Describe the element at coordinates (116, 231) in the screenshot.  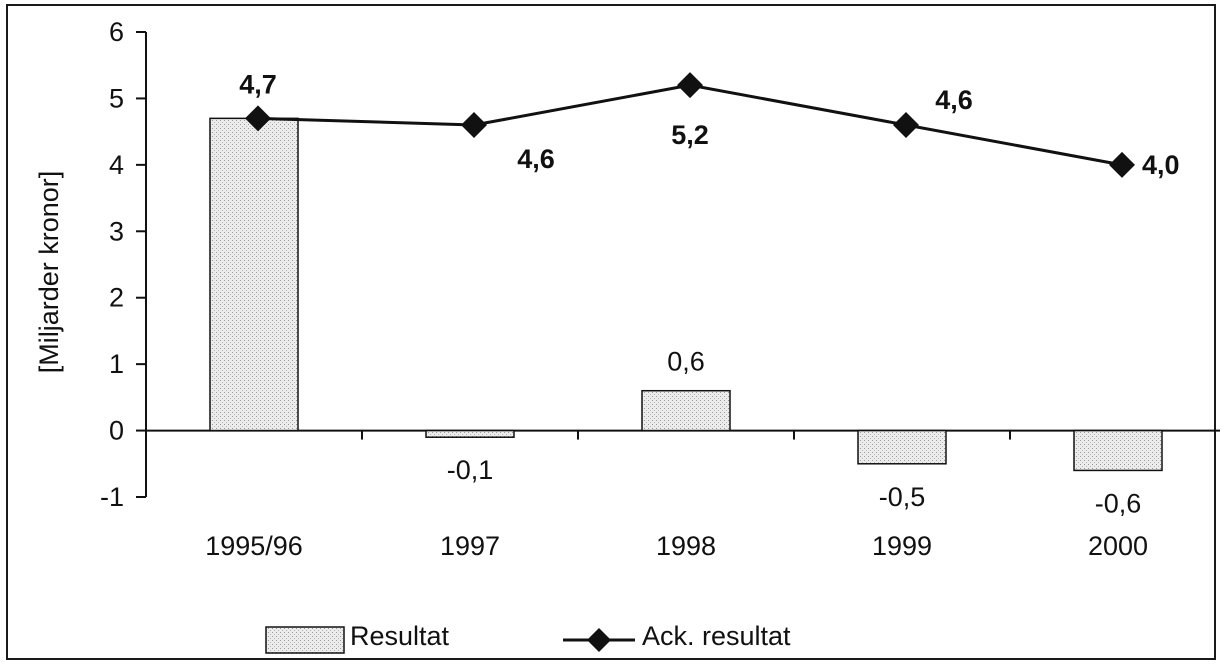
I see `y-tick-label: 3` at that location.